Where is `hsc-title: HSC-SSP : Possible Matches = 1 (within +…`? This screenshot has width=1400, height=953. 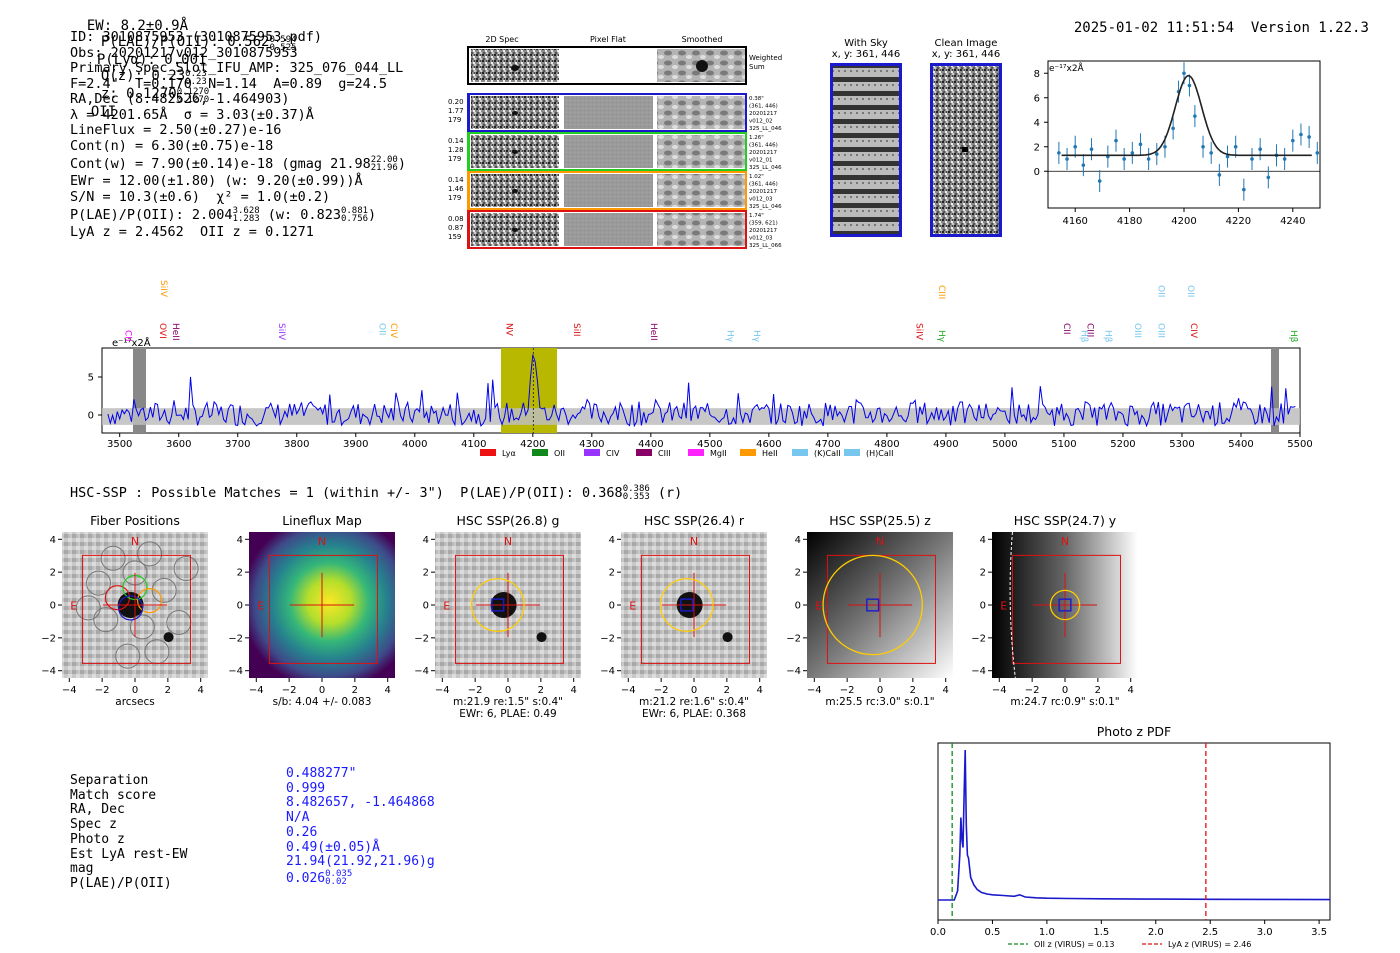
hsc-title: HSC-SSP : Possible Matches = 1 (within +… is located at coordinates (376, 493).